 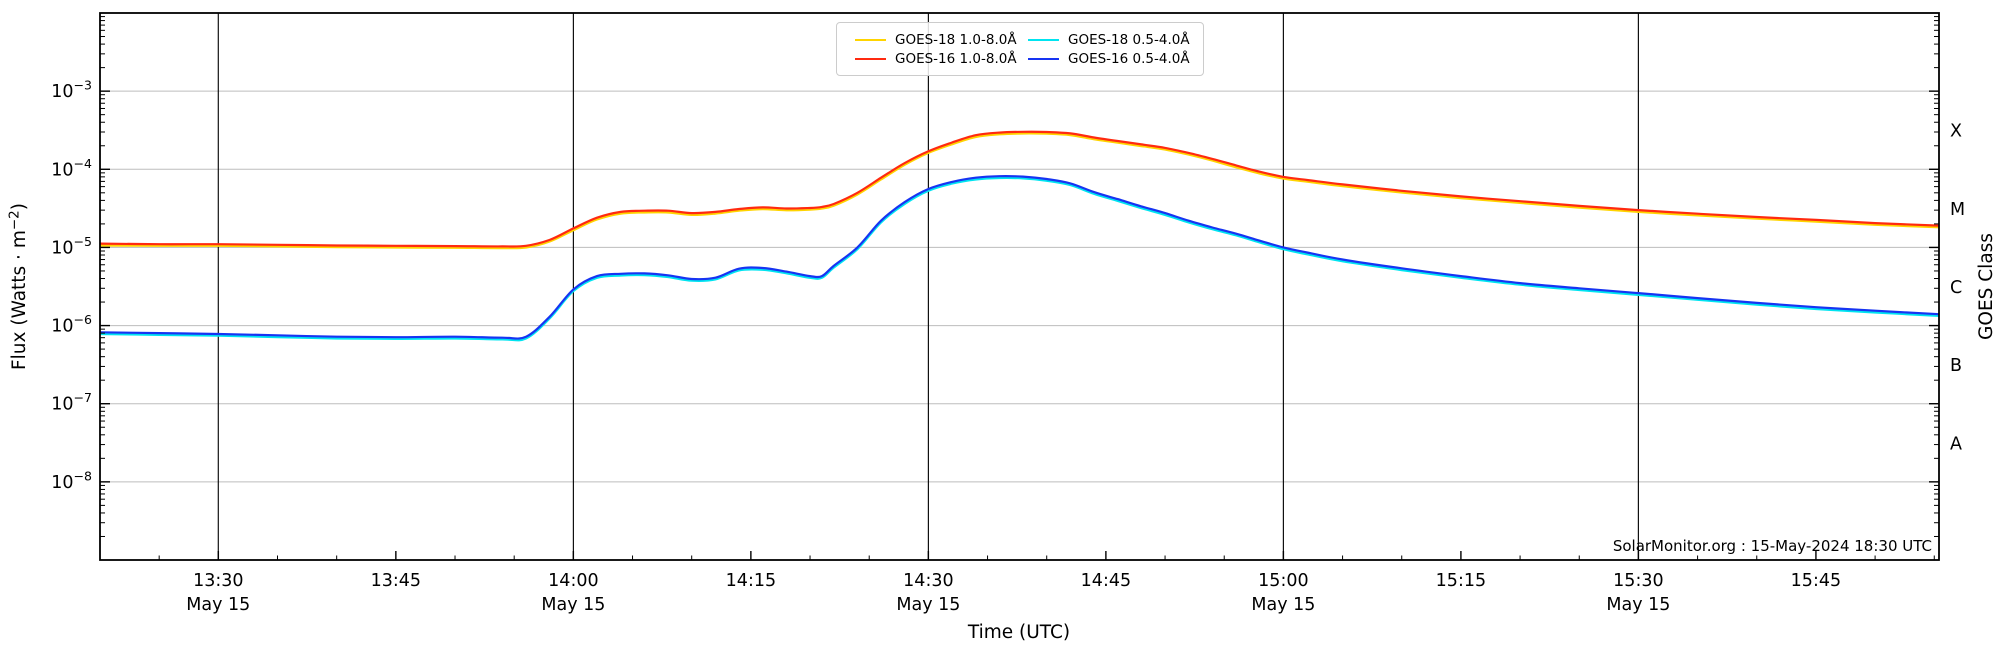 What do you see at coordinates (956, 58) in the screenshot?
I see `legend-label: GOES-16 1.0-8.0Å` at bounding box center [956, 58].